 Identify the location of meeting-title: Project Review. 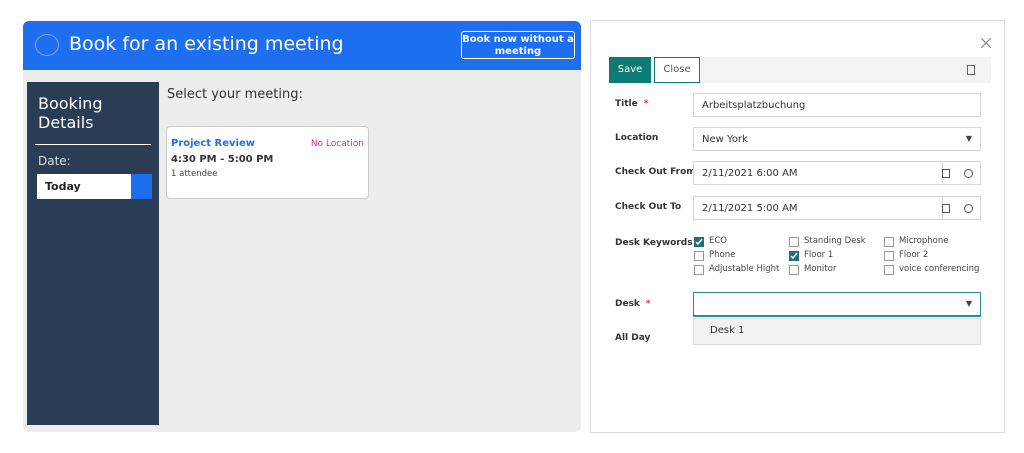
(213, 143).